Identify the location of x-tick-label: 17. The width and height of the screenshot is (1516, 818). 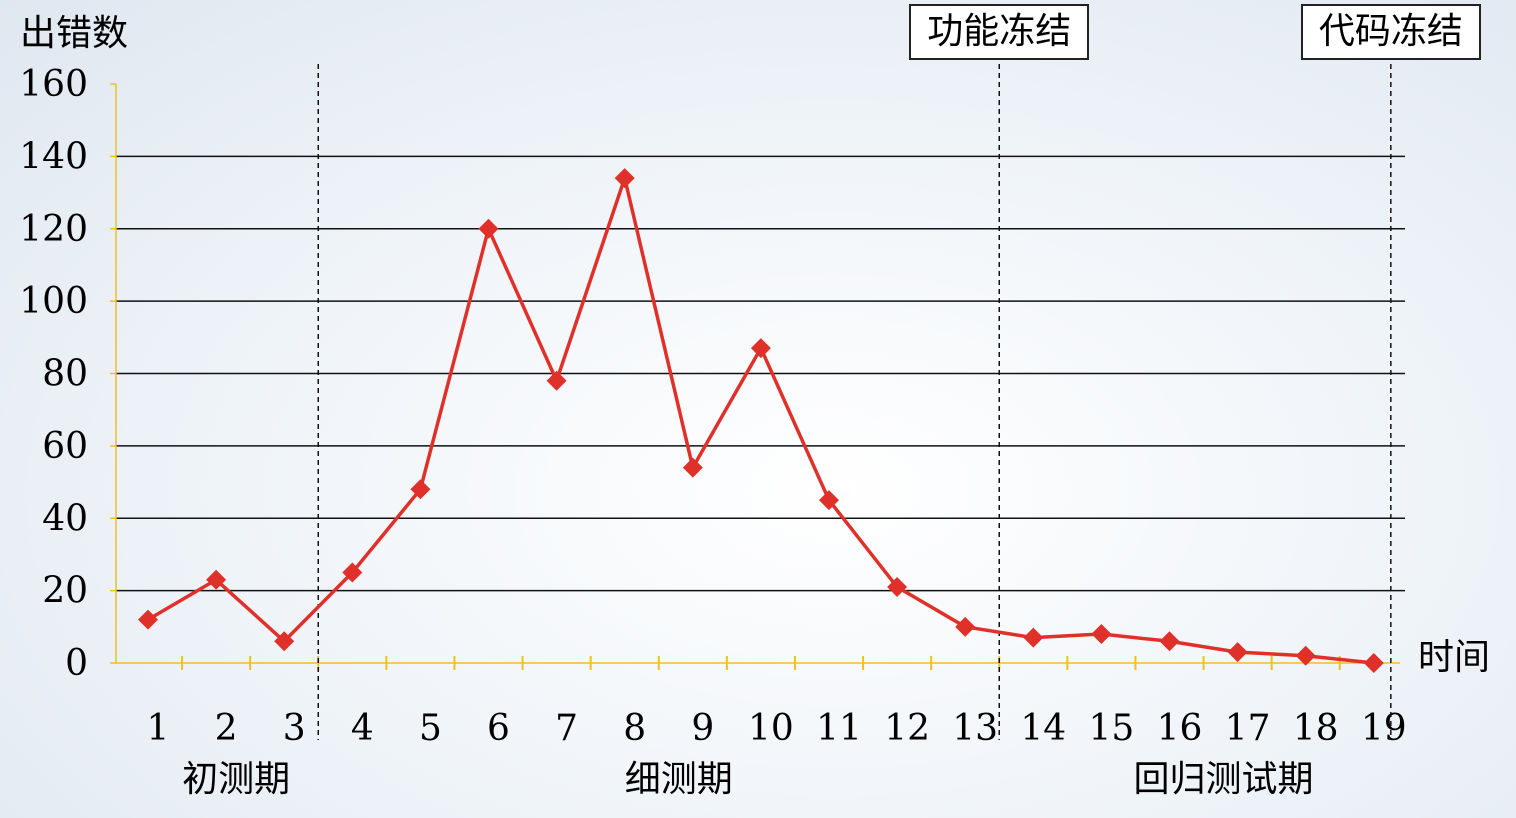
(1248, 728).